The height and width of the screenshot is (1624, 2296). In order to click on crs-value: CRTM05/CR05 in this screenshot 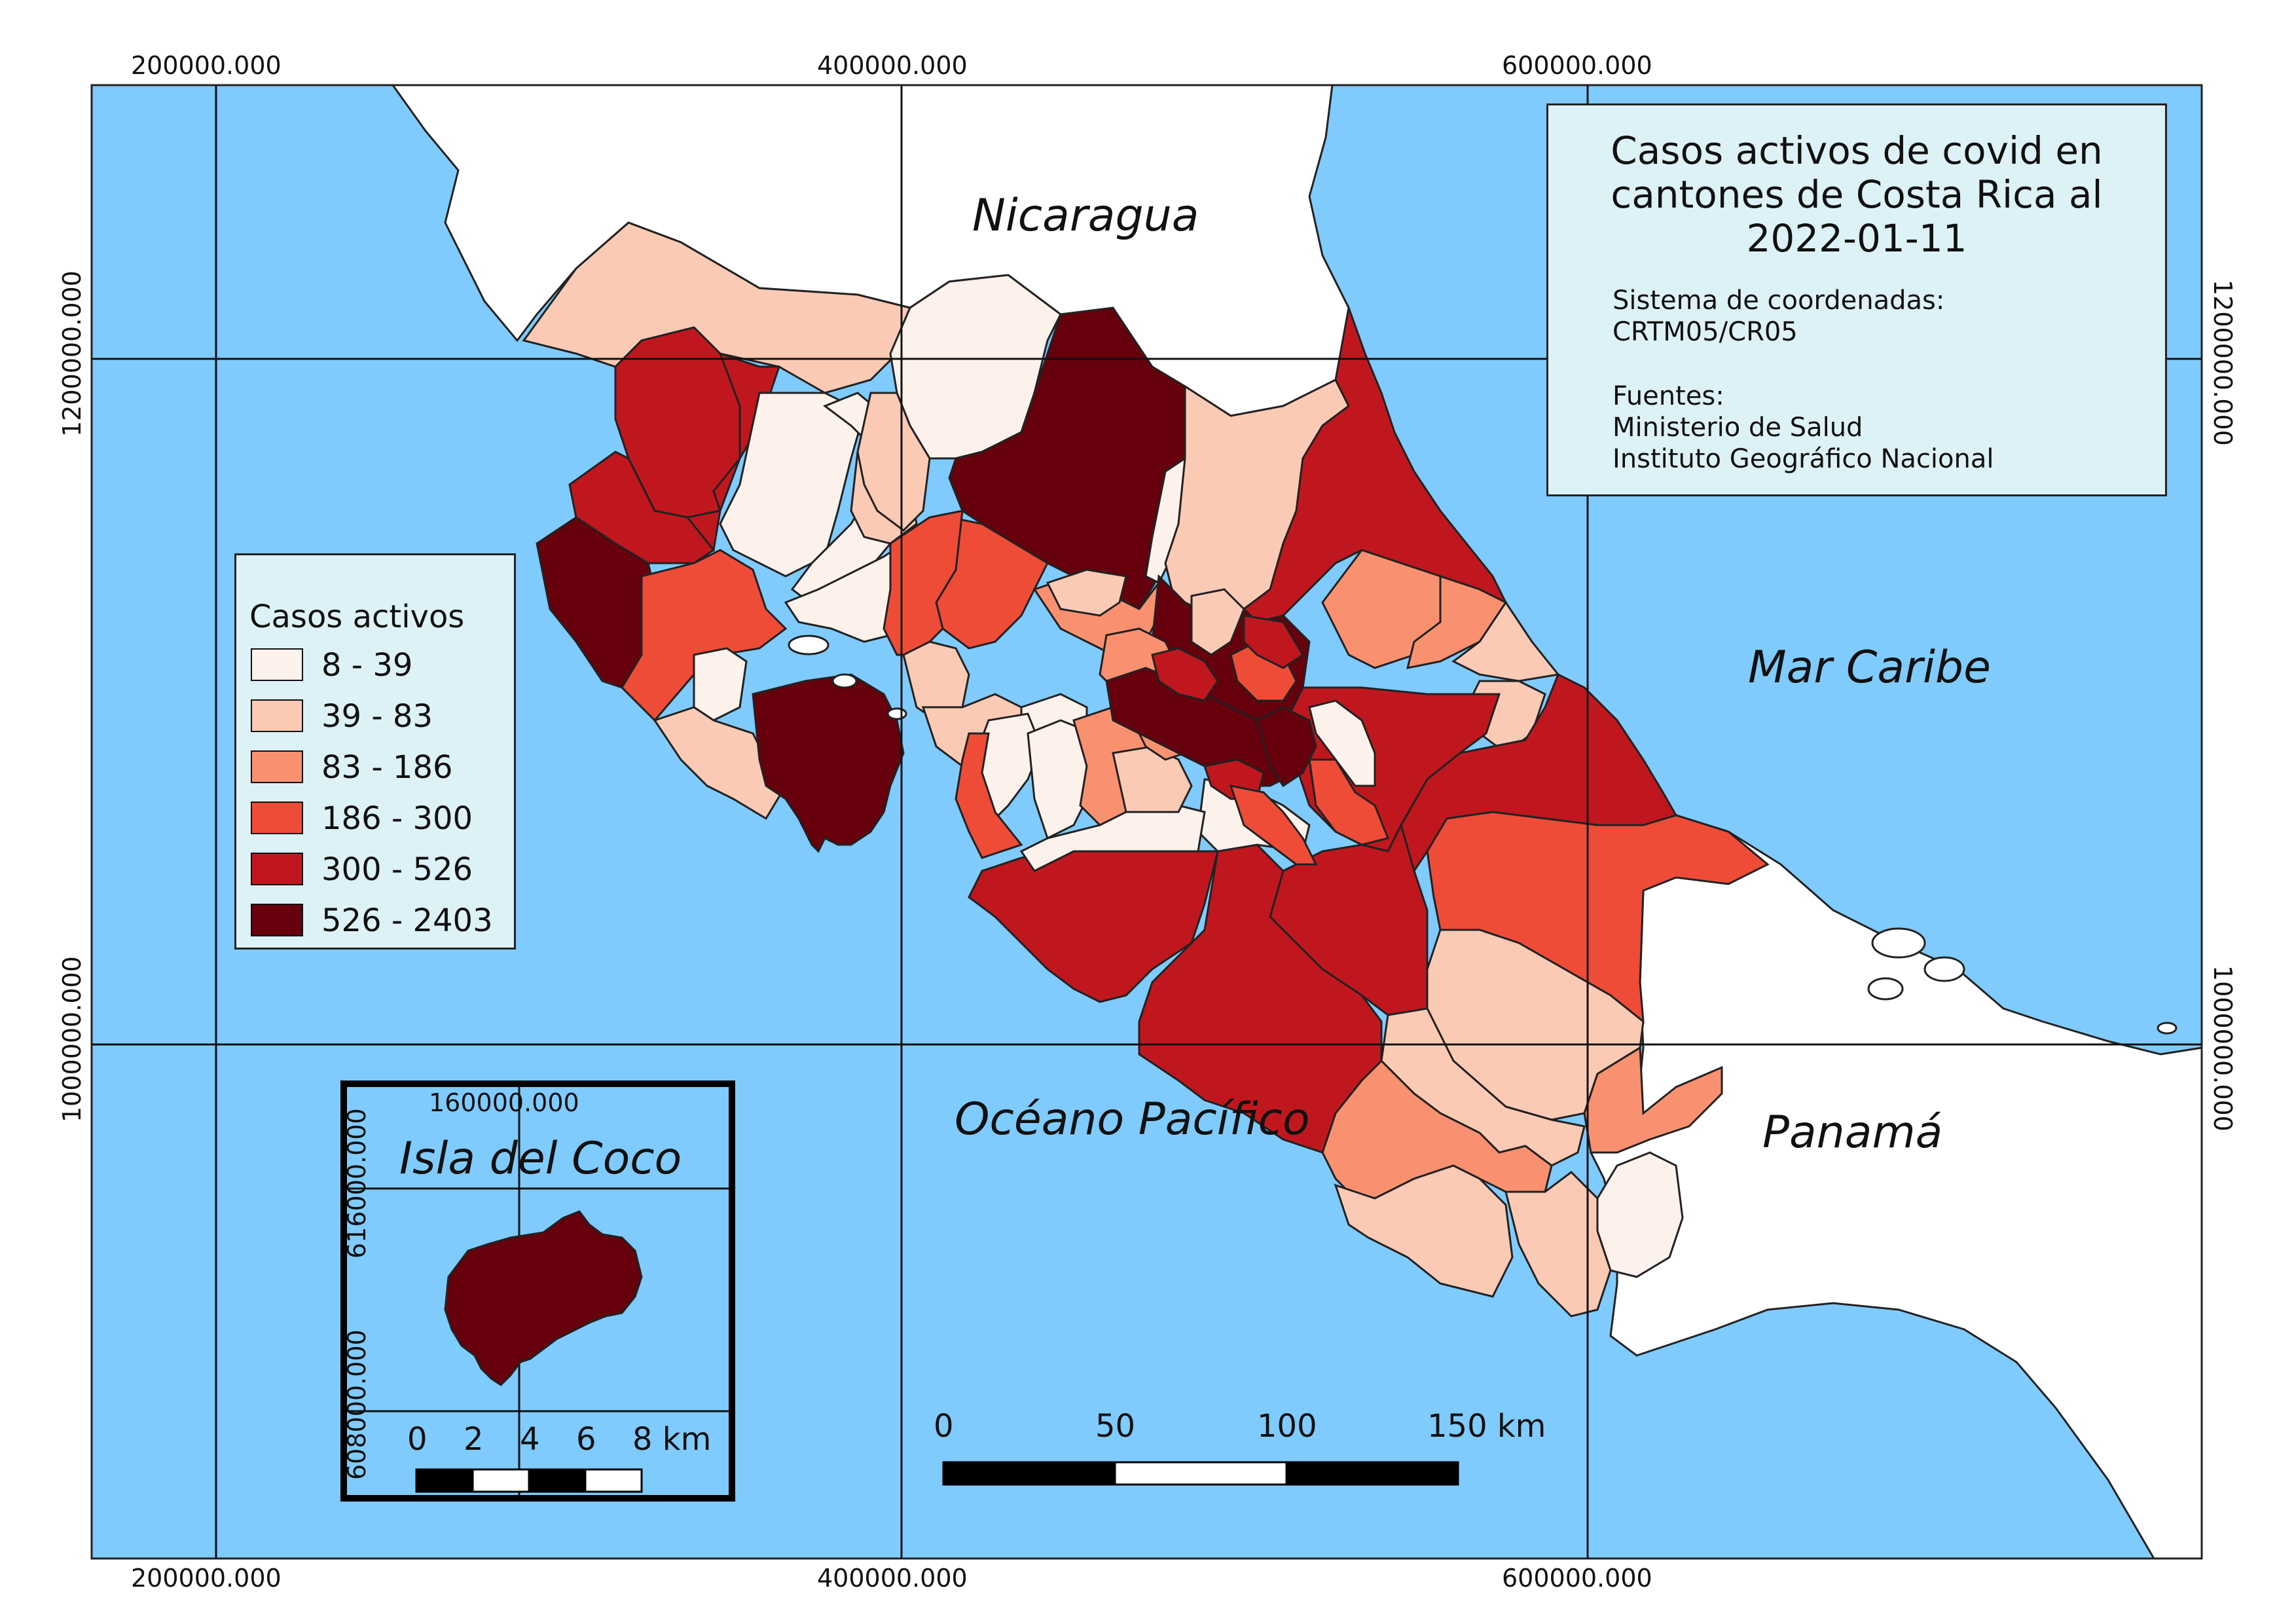, I will do `click(1705, 332)`.